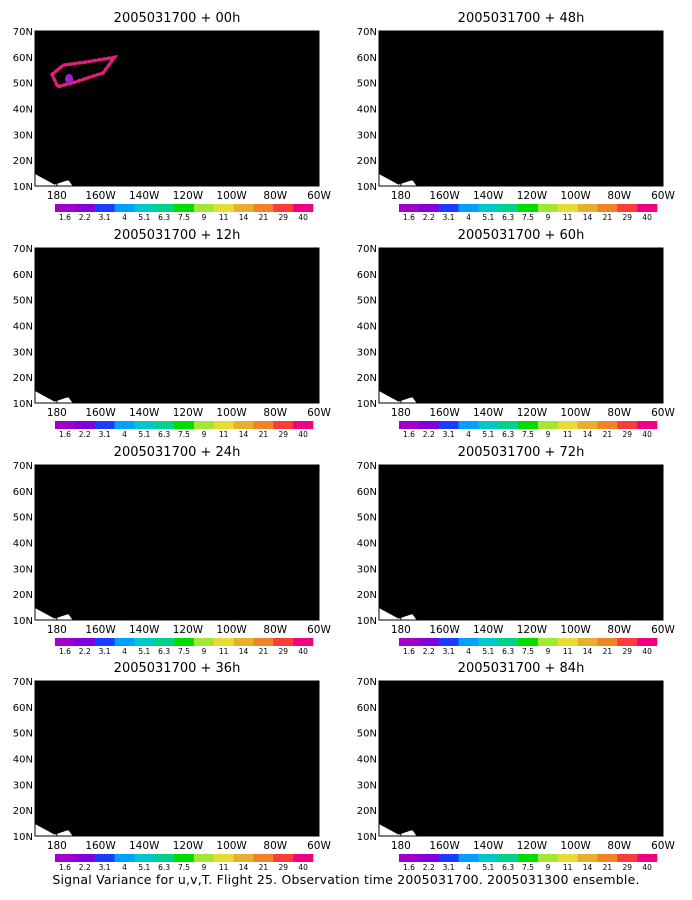 Image resolution: width=692 pixels, height=900 pixels. I want to click on colorbar-label: 5.1, so click(144, 434).